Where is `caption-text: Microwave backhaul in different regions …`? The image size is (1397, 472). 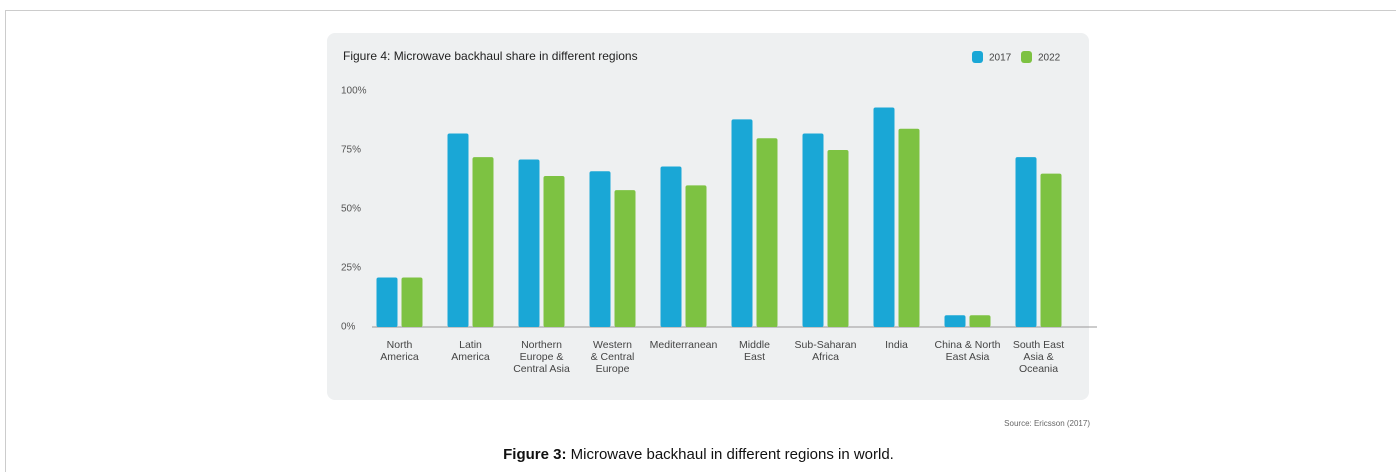
caption-text: Microwave backhaul in different regions … is located at coordinates (730, 454).